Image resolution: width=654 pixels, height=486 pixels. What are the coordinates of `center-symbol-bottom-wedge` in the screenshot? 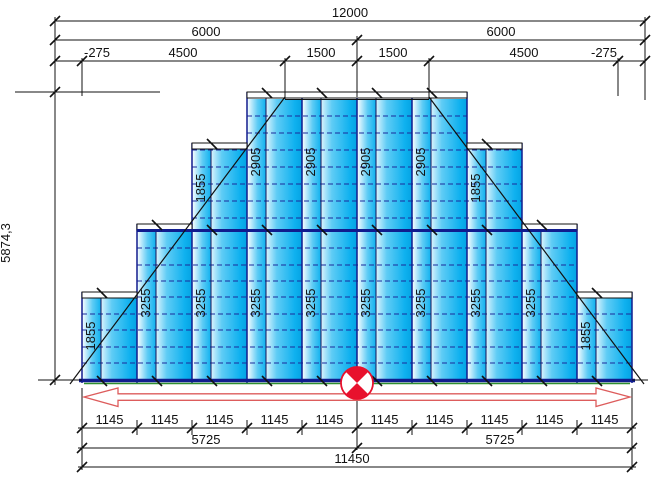 It's located at (357, 391).